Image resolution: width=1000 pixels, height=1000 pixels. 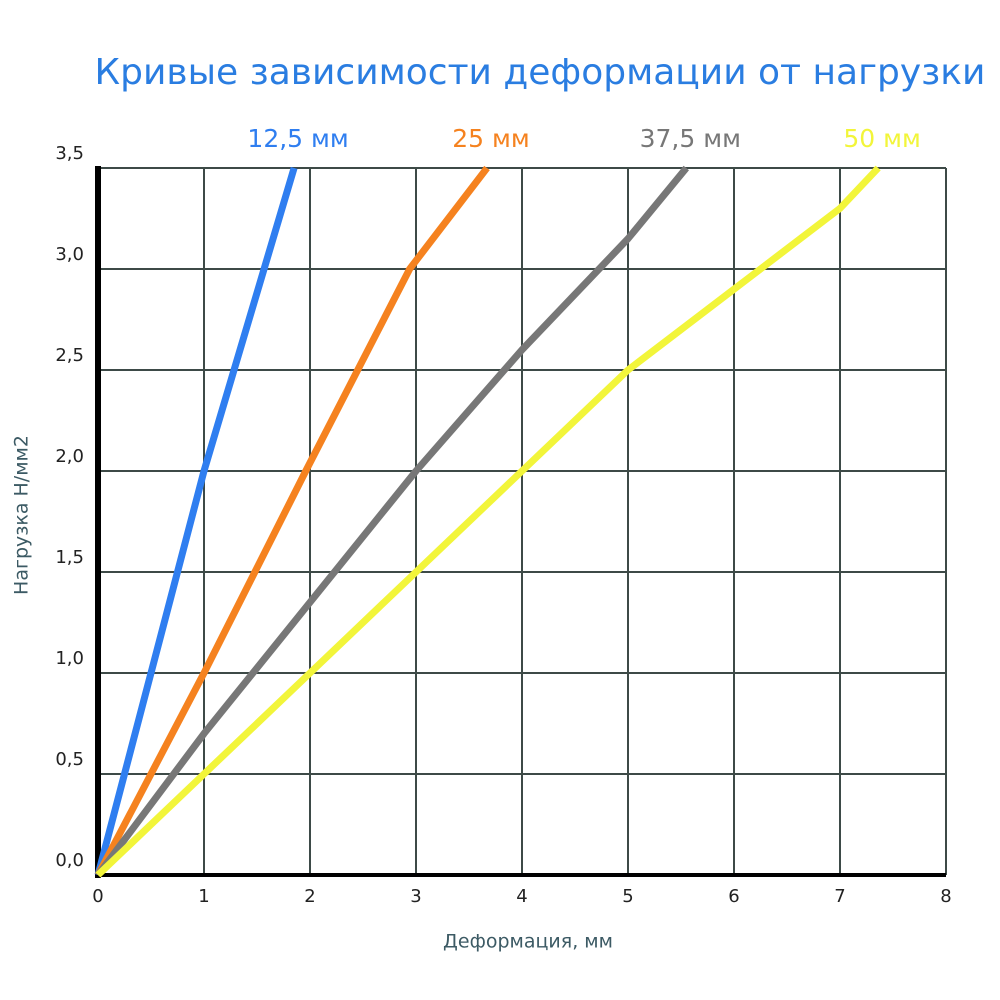 I want to click on x-tick-label: 3, so click(x=415, y=896).